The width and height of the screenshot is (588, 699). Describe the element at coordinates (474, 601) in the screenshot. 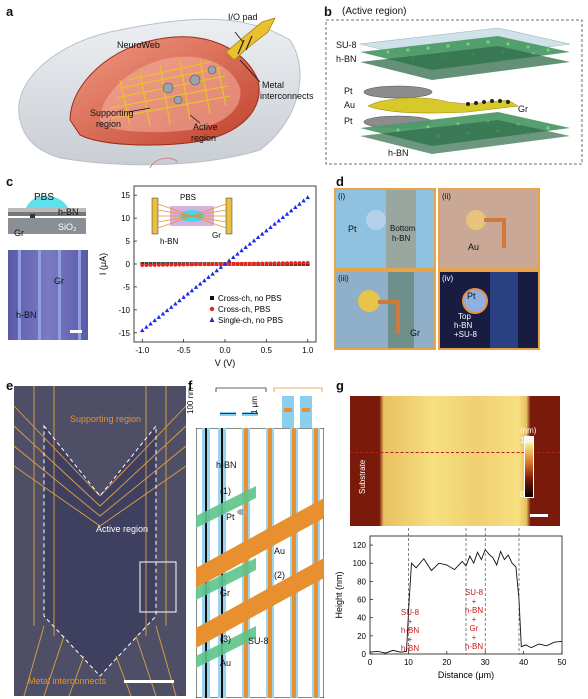

I see `ann2-line: +` at that location.